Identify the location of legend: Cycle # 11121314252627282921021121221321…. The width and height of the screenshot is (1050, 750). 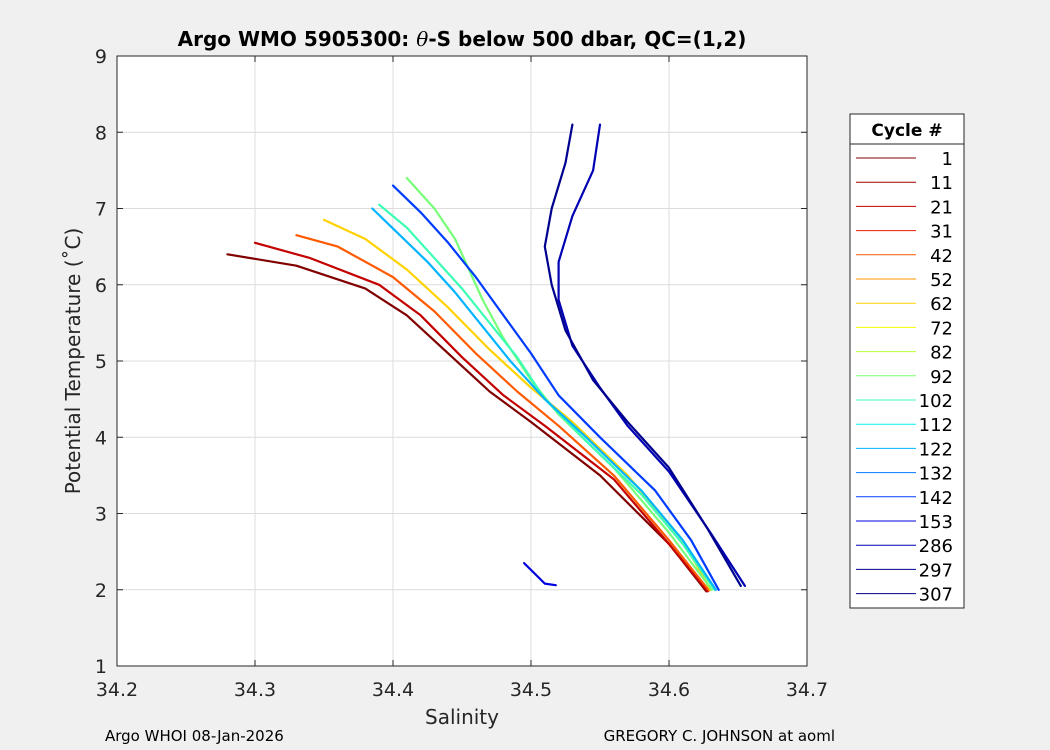
(907, 361).